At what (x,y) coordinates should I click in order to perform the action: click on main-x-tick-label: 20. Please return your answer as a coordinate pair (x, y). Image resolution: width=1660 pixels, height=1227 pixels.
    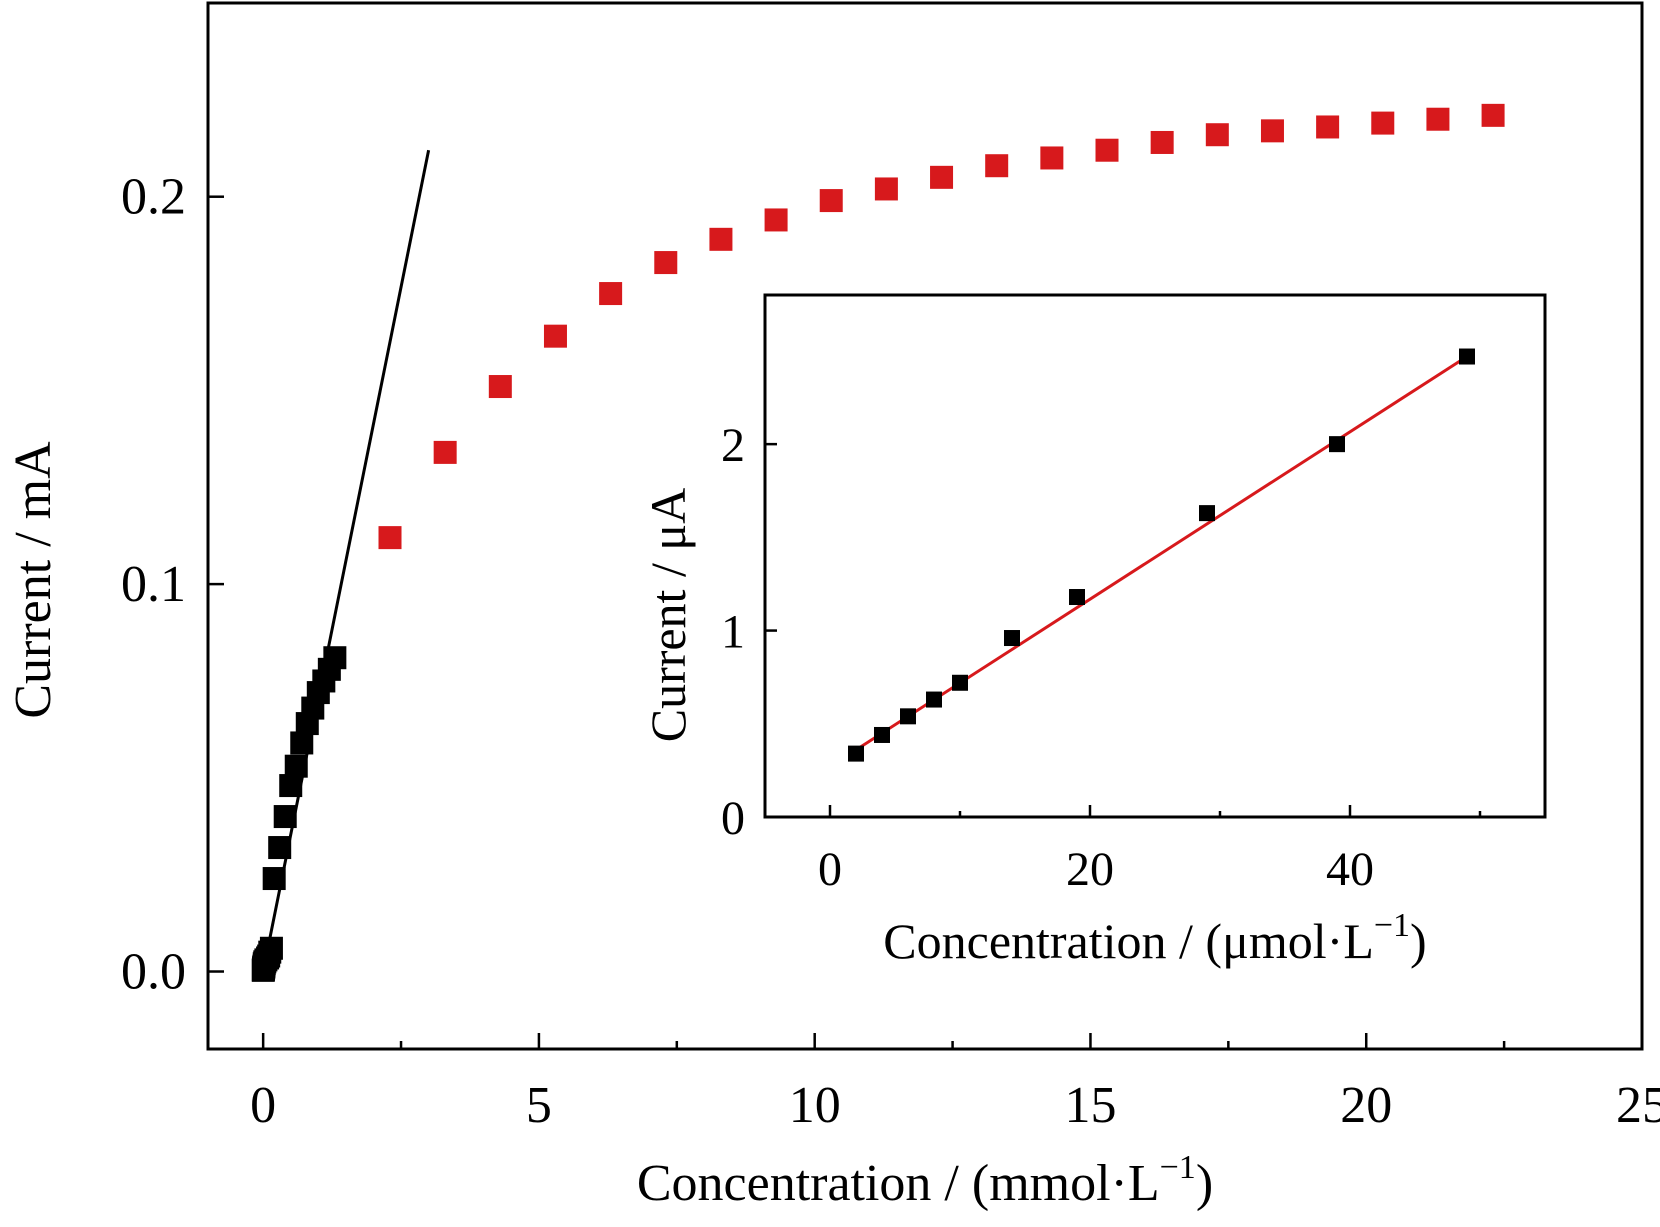
    Looking at the image, I should click on (1366, 1105).